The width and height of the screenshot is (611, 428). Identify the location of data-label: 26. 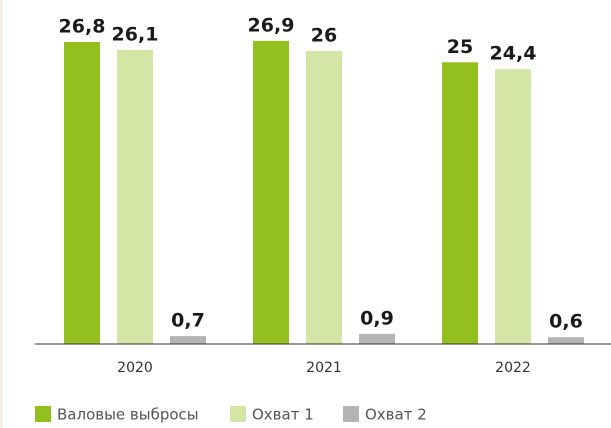
(324, 36).